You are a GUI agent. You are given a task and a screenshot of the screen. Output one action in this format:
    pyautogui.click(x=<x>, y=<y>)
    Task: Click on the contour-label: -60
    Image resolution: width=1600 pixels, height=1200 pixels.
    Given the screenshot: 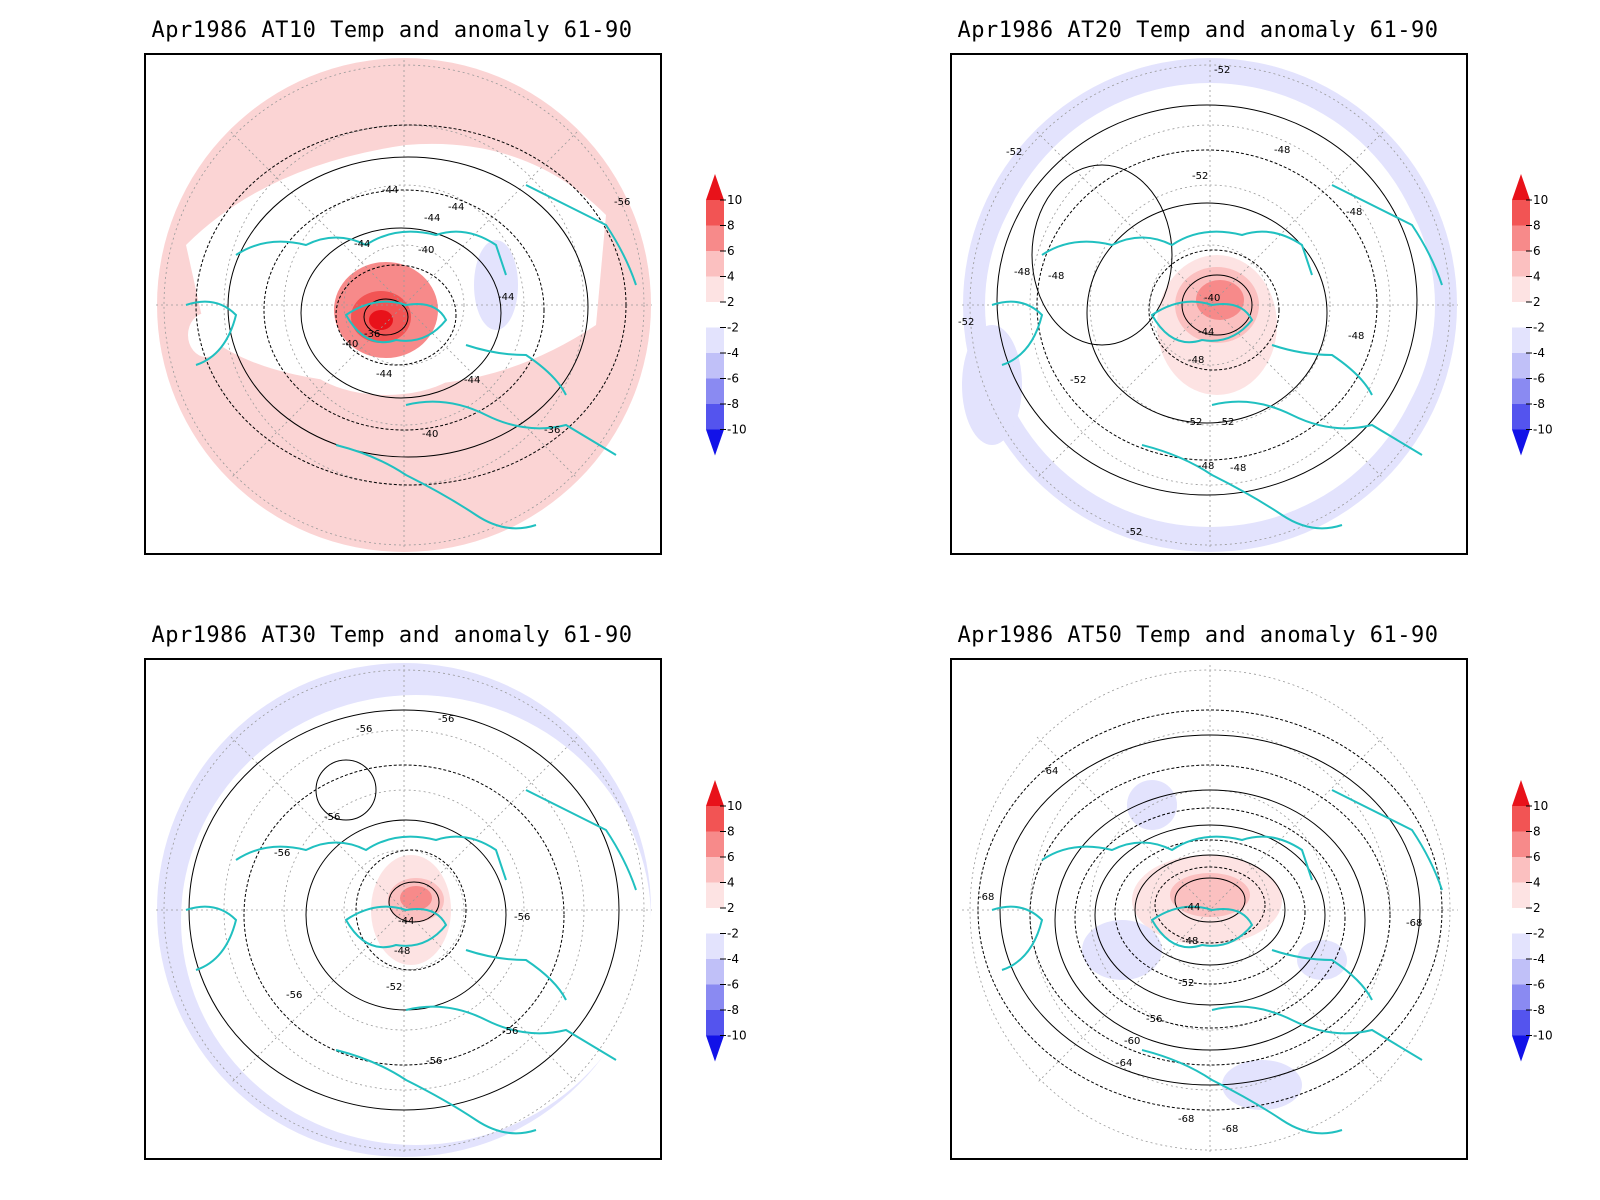 What is the action you would take?
    pyautogui.click(x=1132, y=1041)
    